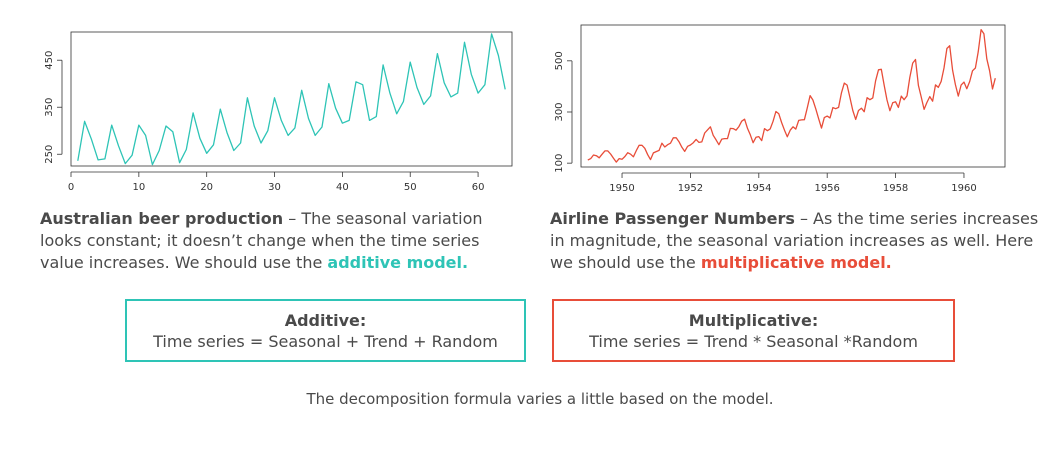 This screenshot has width=1061, height=450. I want to click on beer-y-tick-label: 350, so click(49, 107).